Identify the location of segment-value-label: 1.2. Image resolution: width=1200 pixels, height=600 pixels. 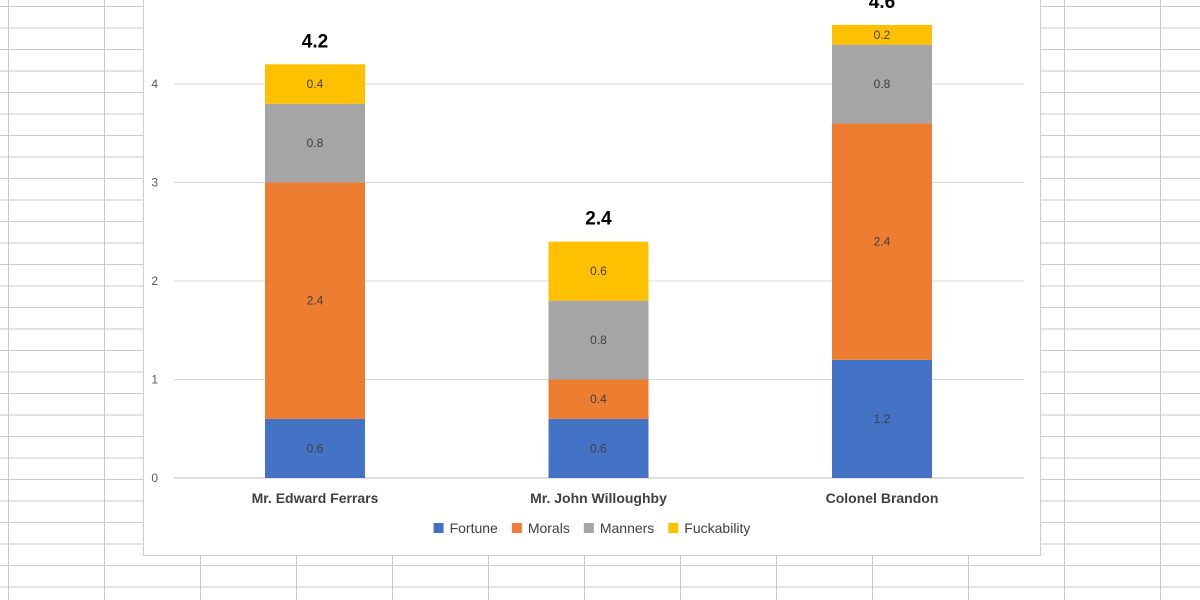
(882, 419).